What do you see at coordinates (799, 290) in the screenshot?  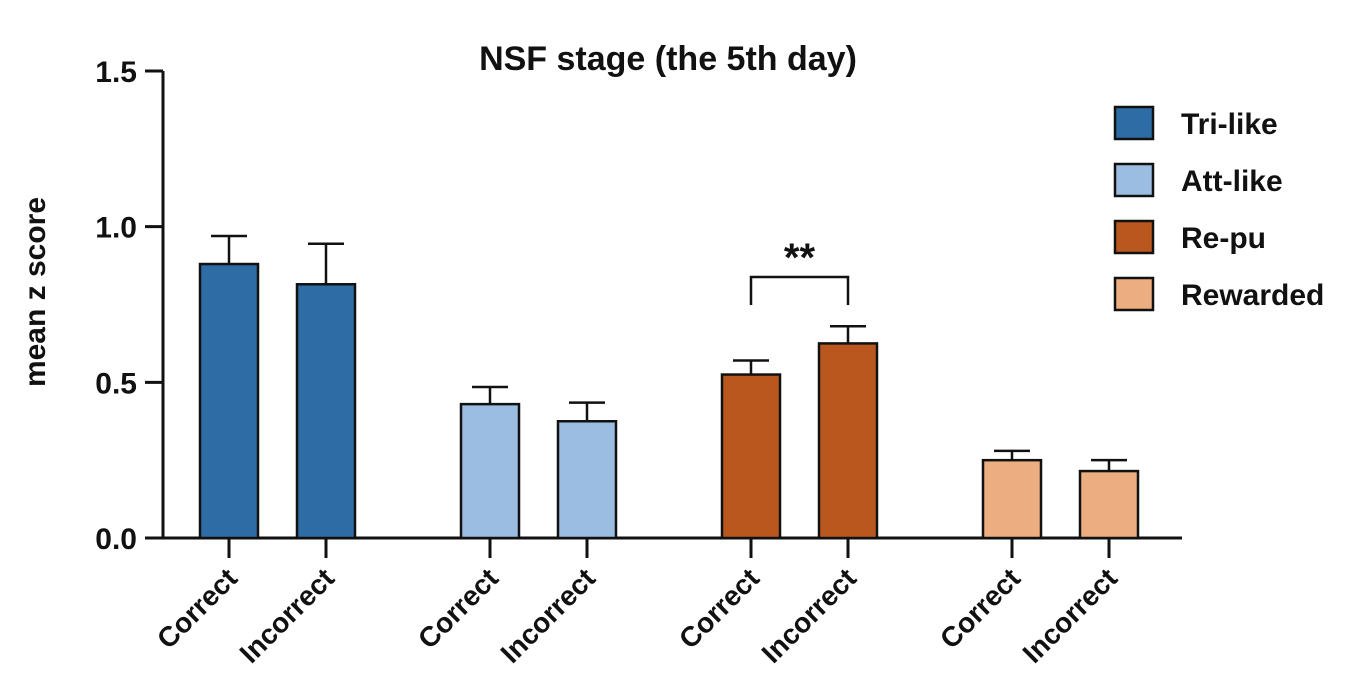 I see `significance-bracket` at bounding box center [799, 290].